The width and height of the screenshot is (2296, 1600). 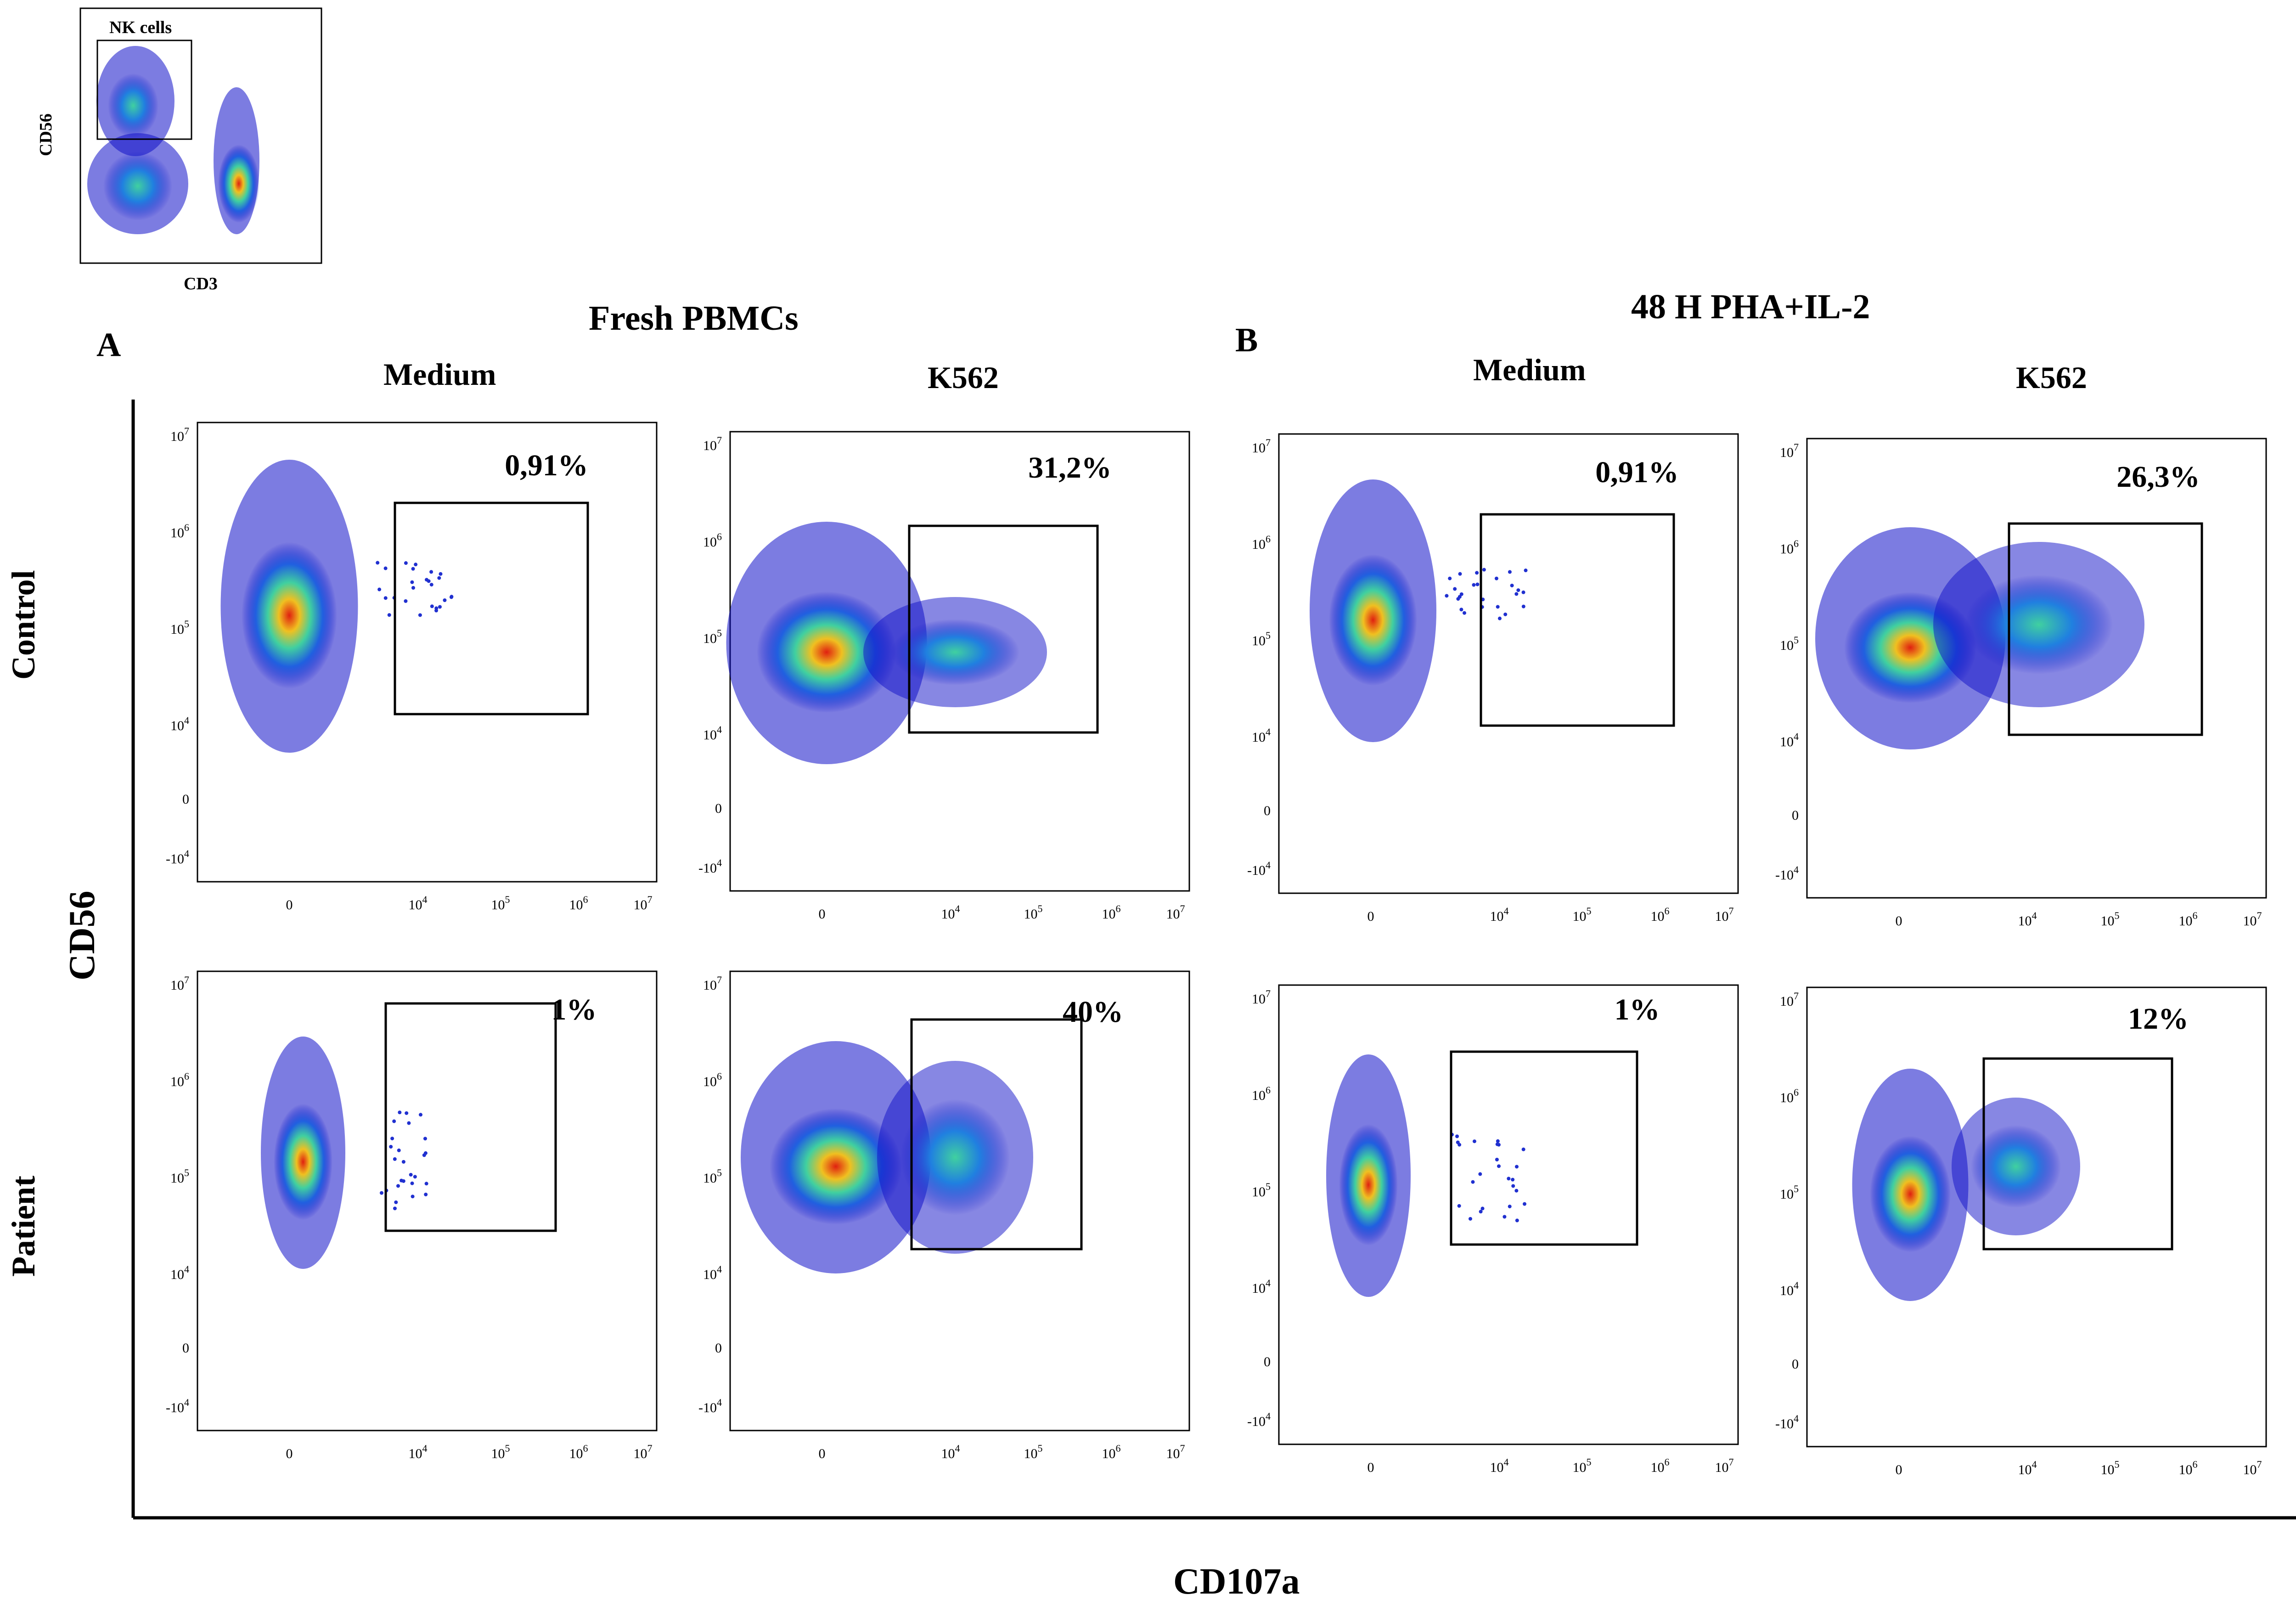 What do you see at coordinates (1236, 1581) in the screenshot?
I see `x-axis-label: CD107a` at bounding box center [1236, 1581].